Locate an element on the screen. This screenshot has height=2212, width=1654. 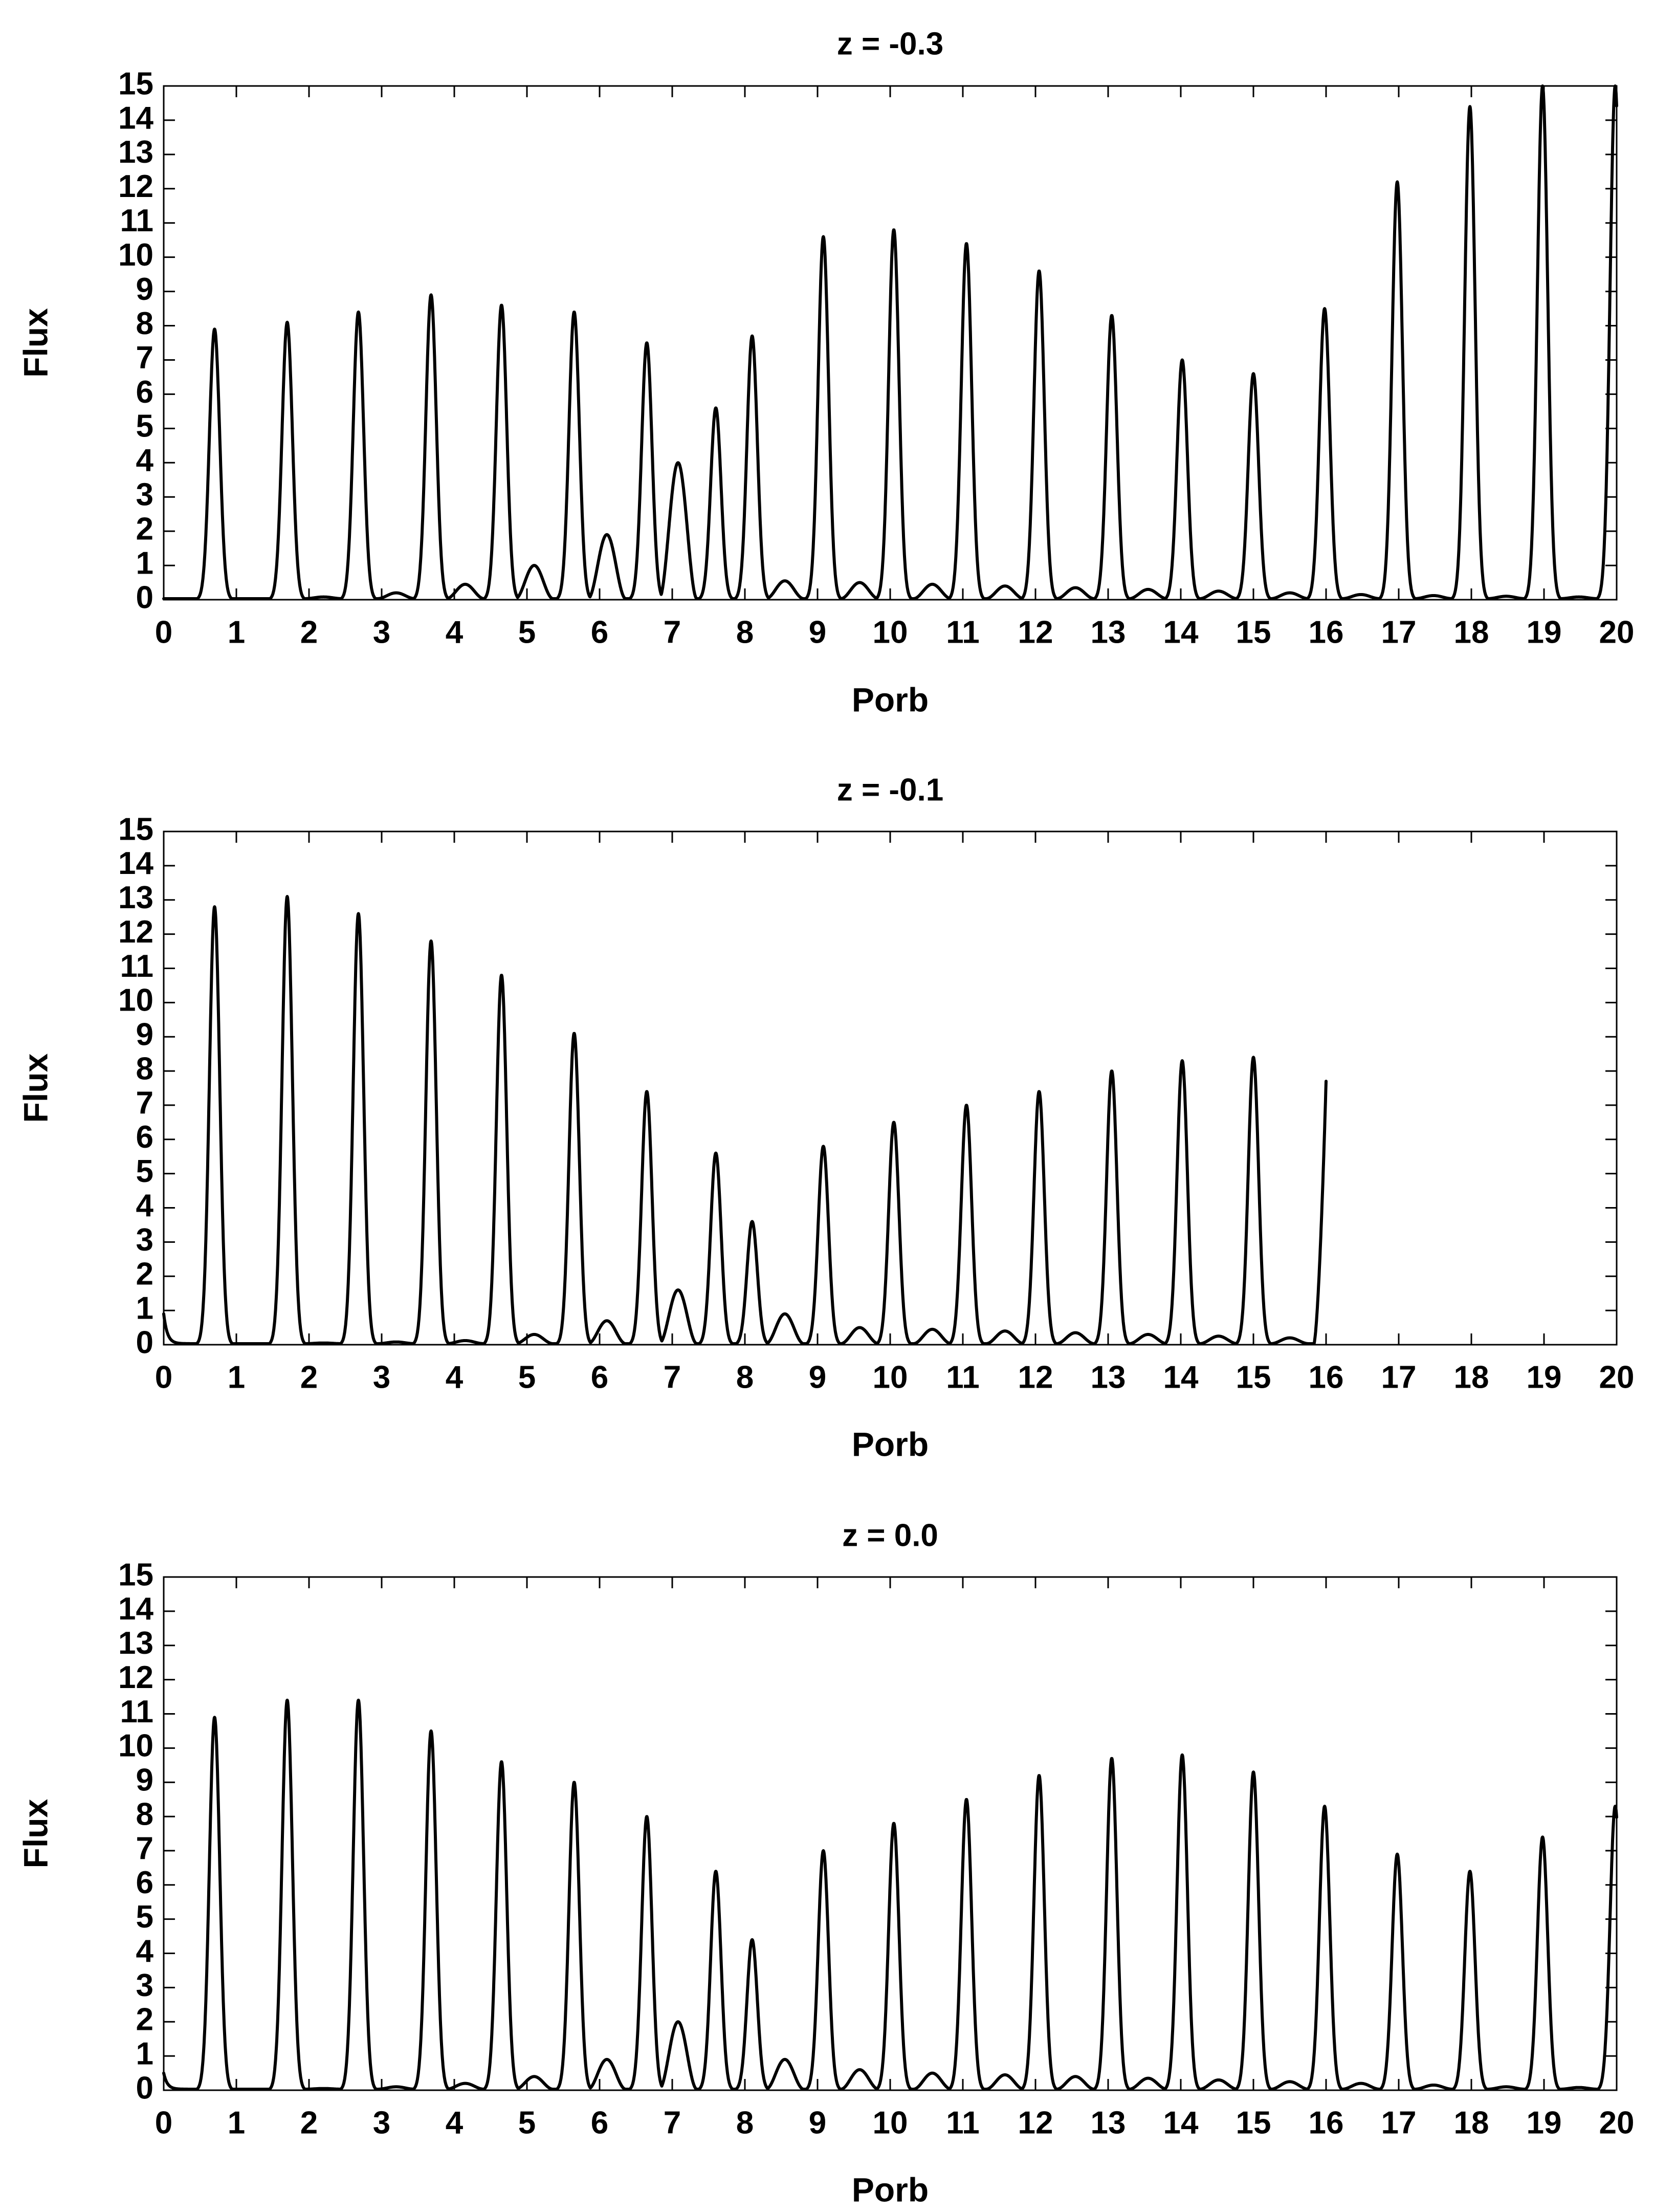
chart-title: z = -0.1 is located at coordinates (891, 790).